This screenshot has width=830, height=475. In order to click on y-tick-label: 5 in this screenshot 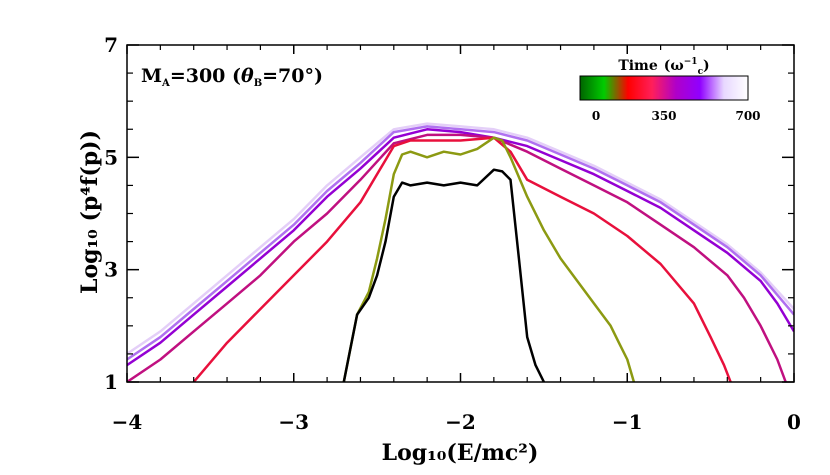, I will do `click(111, 157)`.